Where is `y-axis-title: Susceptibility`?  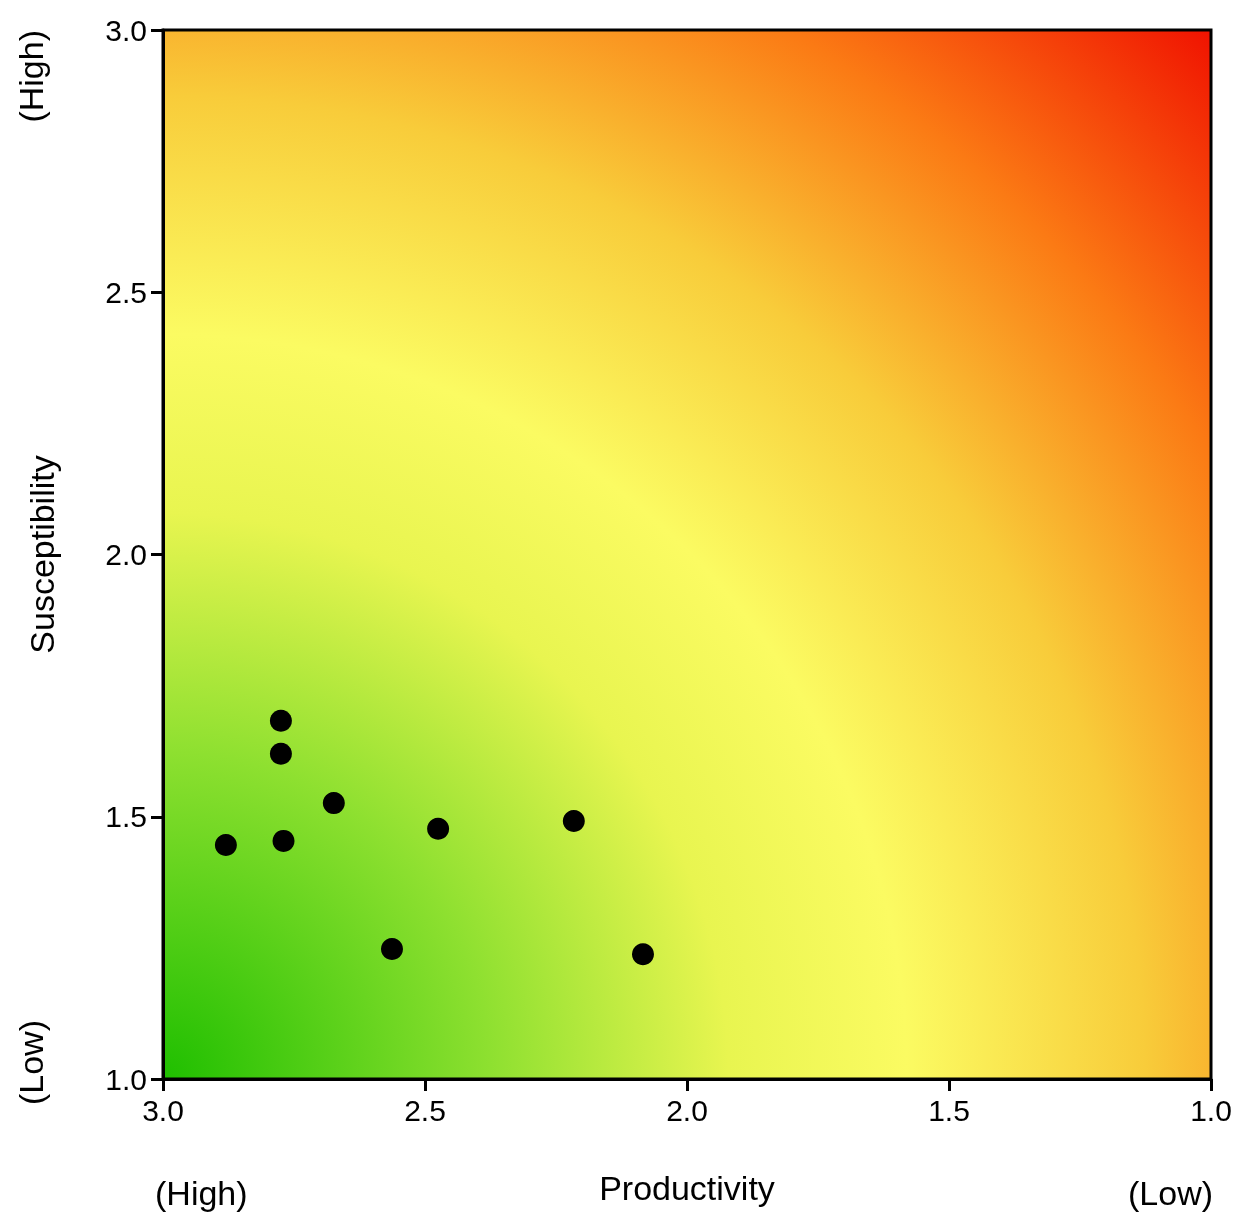 y-axis-title: Susceptibility is located at coordinates (42, 554).